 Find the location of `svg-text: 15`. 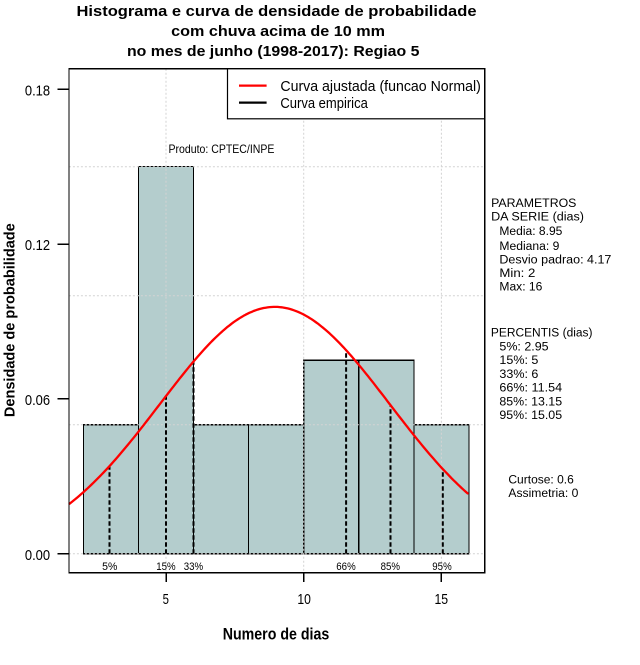

svg-text: 15 is located at coordinates (442, 599).